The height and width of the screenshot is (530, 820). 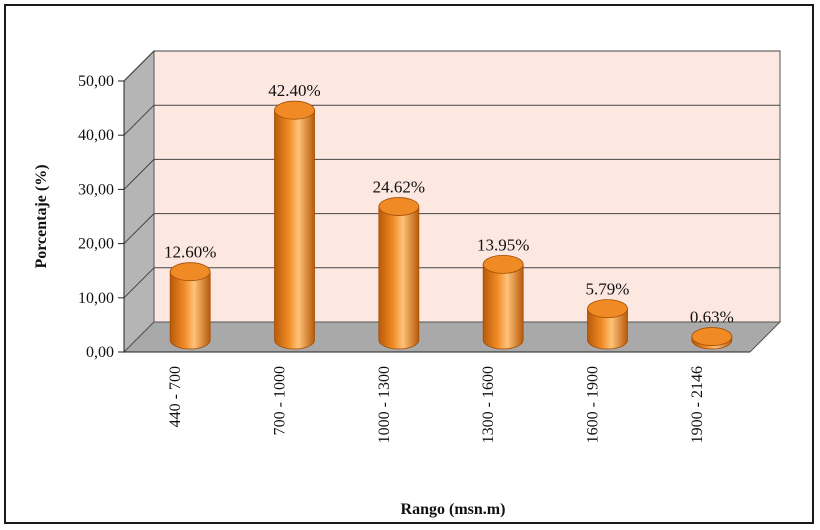 I want to click on floor, so click(x=452, y=337).